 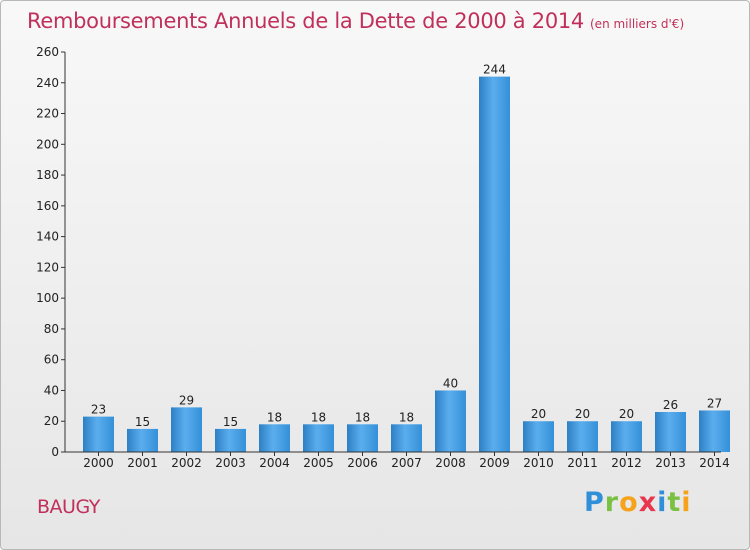 I want to click on chart-unit: (en milliers d'€), so click(x=637, y=24).